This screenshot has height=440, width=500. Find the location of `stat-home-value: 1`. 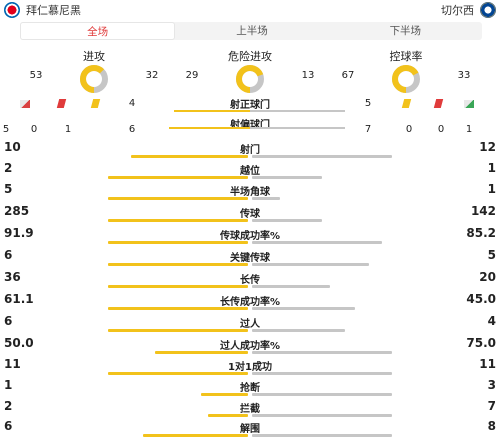

stat-home-value: 1 is located at coordinates (8, 385).